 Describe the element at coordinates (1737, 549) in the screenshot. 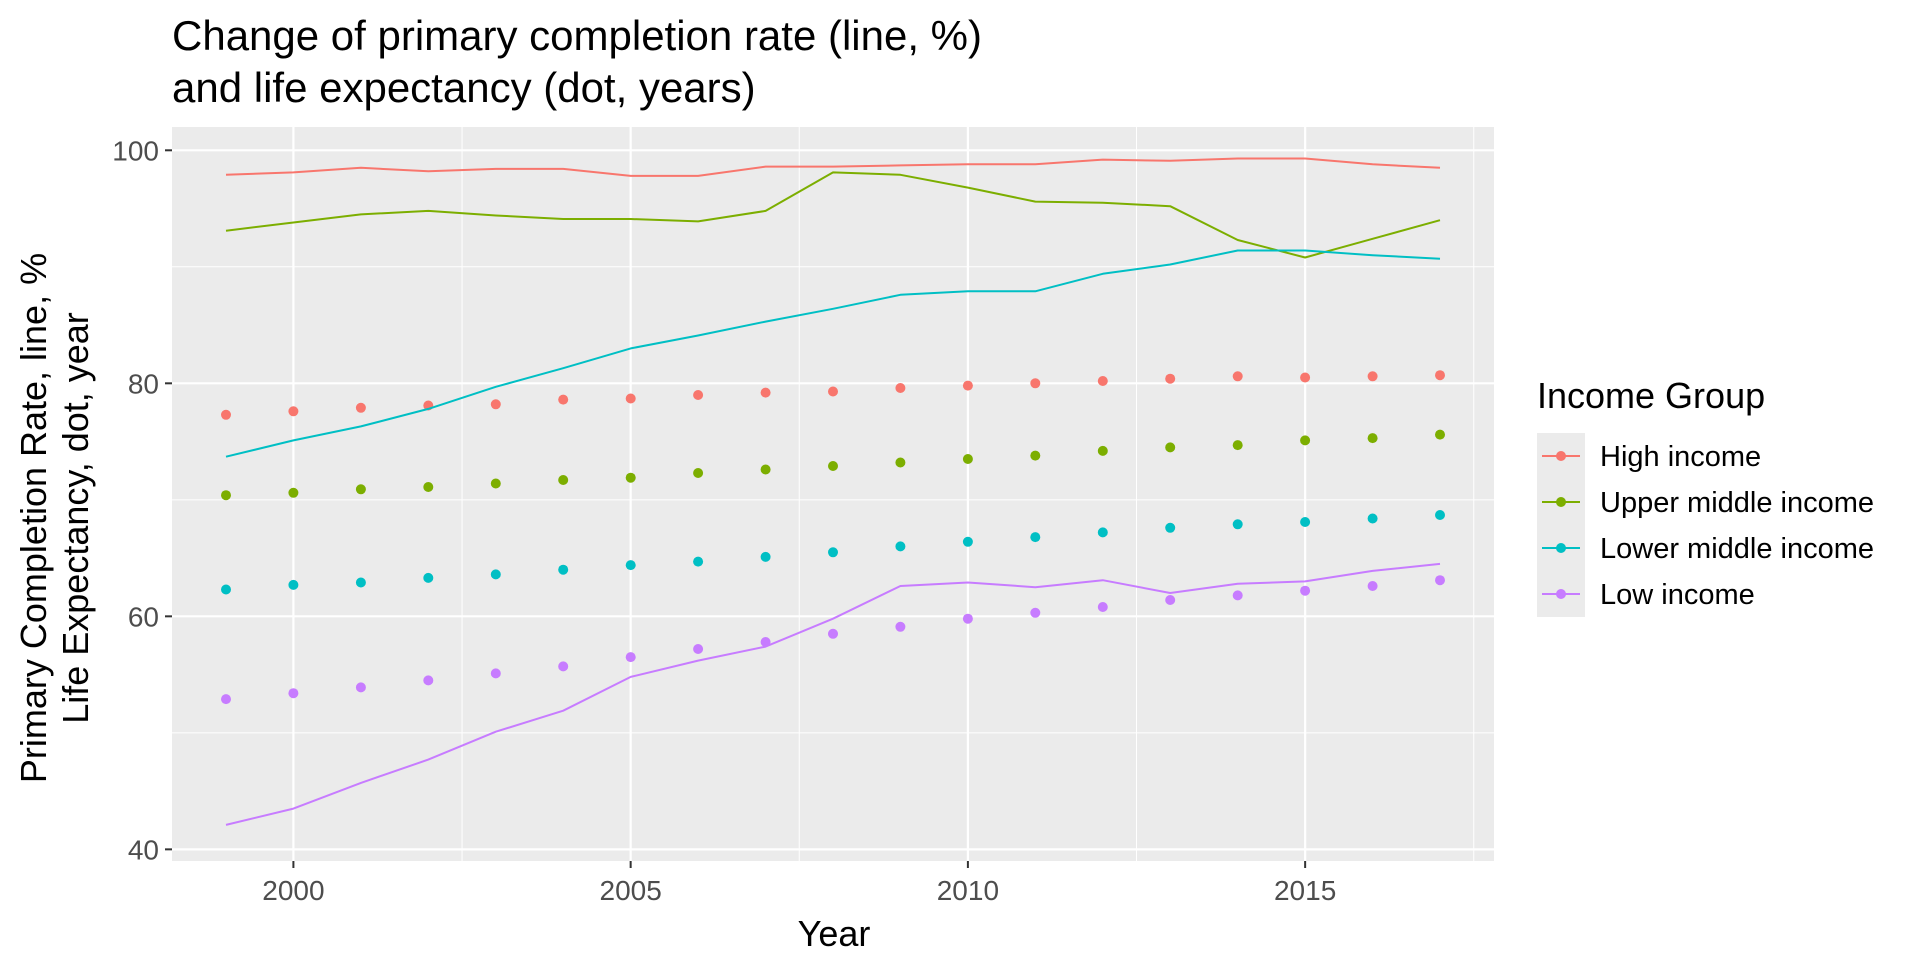

I see `legend-label-lower-middle-income: Lower middle income` at that location.